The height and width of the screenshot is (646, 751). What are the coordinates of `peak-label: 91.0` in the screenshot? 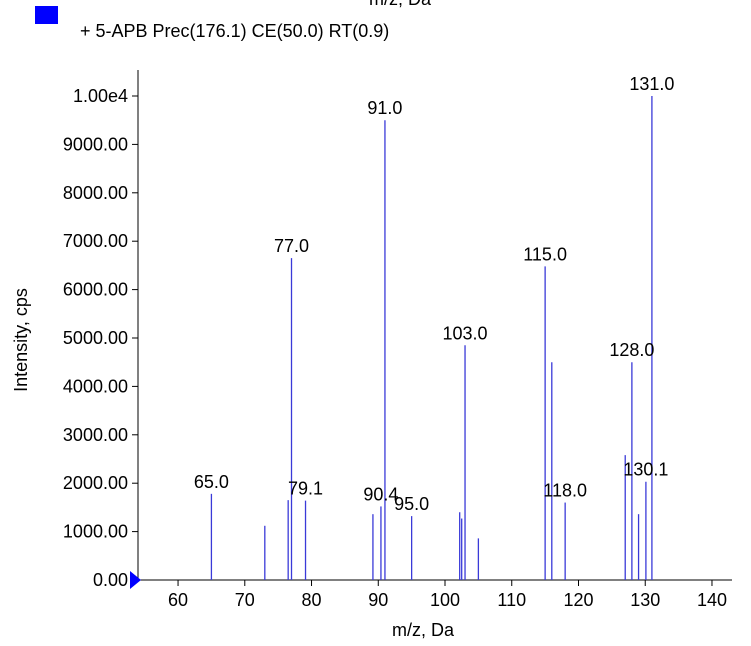 It's located at (384, 108).